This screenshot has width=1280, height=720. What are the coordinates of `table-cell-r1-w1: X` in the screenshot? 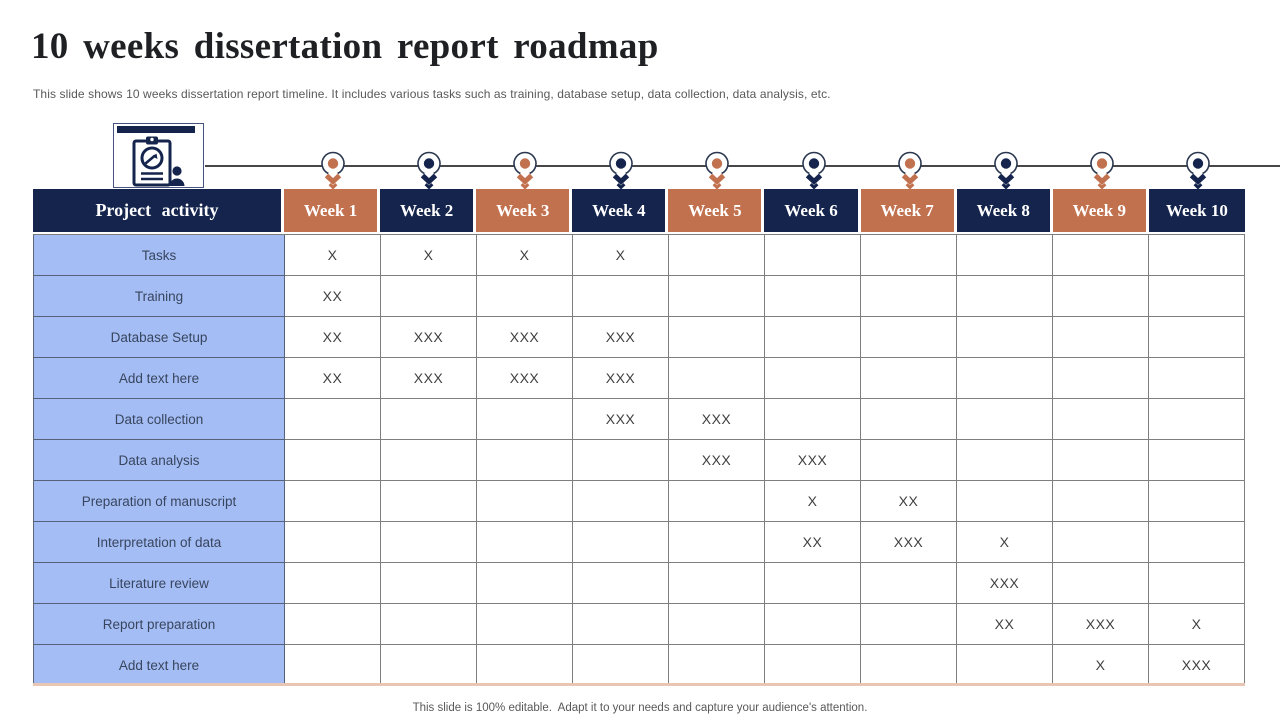 It's located at (333, 255).